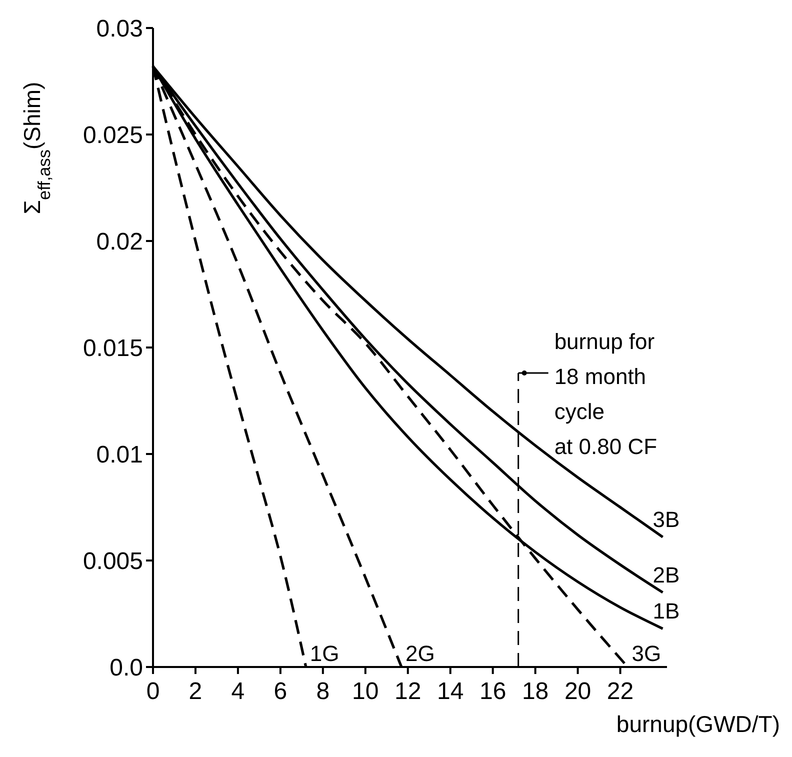  What do you see at coordinates (112, 348) in the screenshot?
I see `y-tick-label: 0.015` at bounding box center [112, 348].